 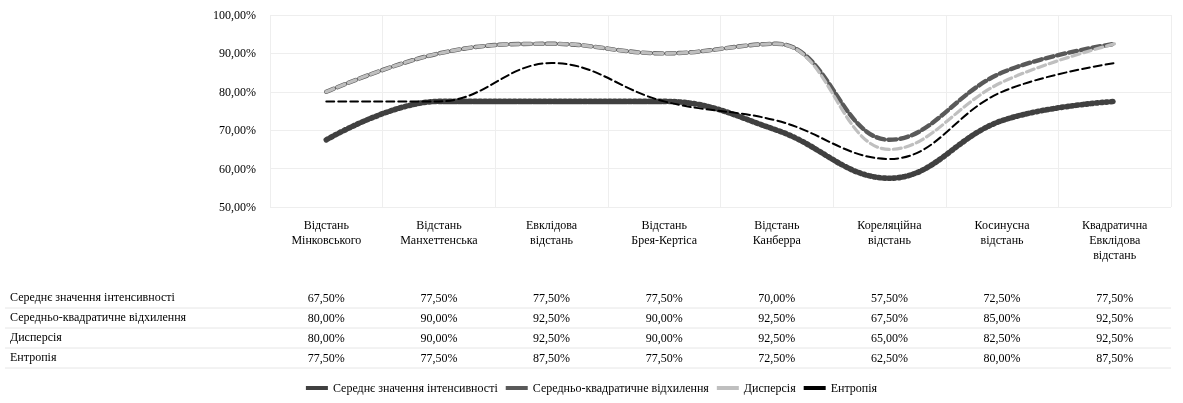 I want to click on y-tick-label: 100,00%, so click(x=234, y=15).